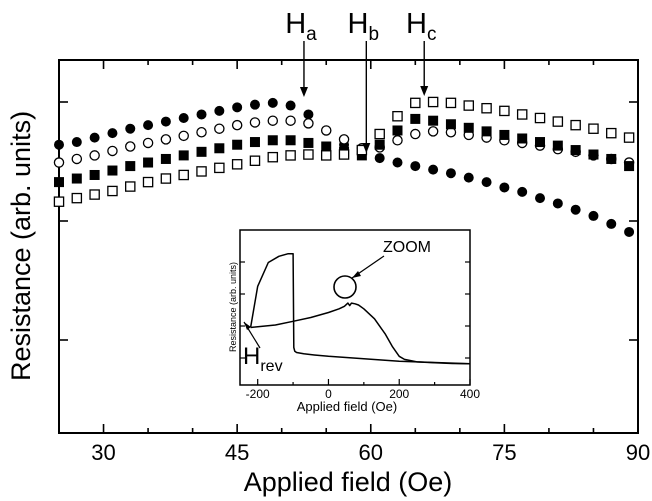 The width and height of the screenshot is (652, 501). Describe the element at coordinates (301, 26) in the screenshot. I see `annotation-label: Ha` at that location.